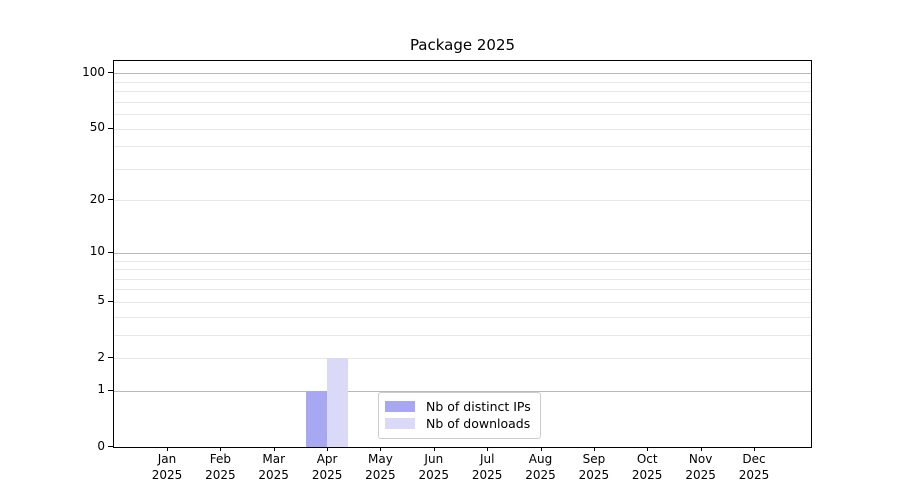 Image resolution: width=900 pixels, height=500 pixels. What do you see at coordinates (101, 445) in the screenshot?
I see `y-tick-label: 0` at bounding box center [101, 445].